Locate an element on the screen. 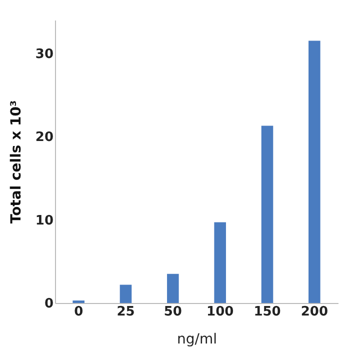  x-tick-label: 0 is located at coordinates (79, 312).